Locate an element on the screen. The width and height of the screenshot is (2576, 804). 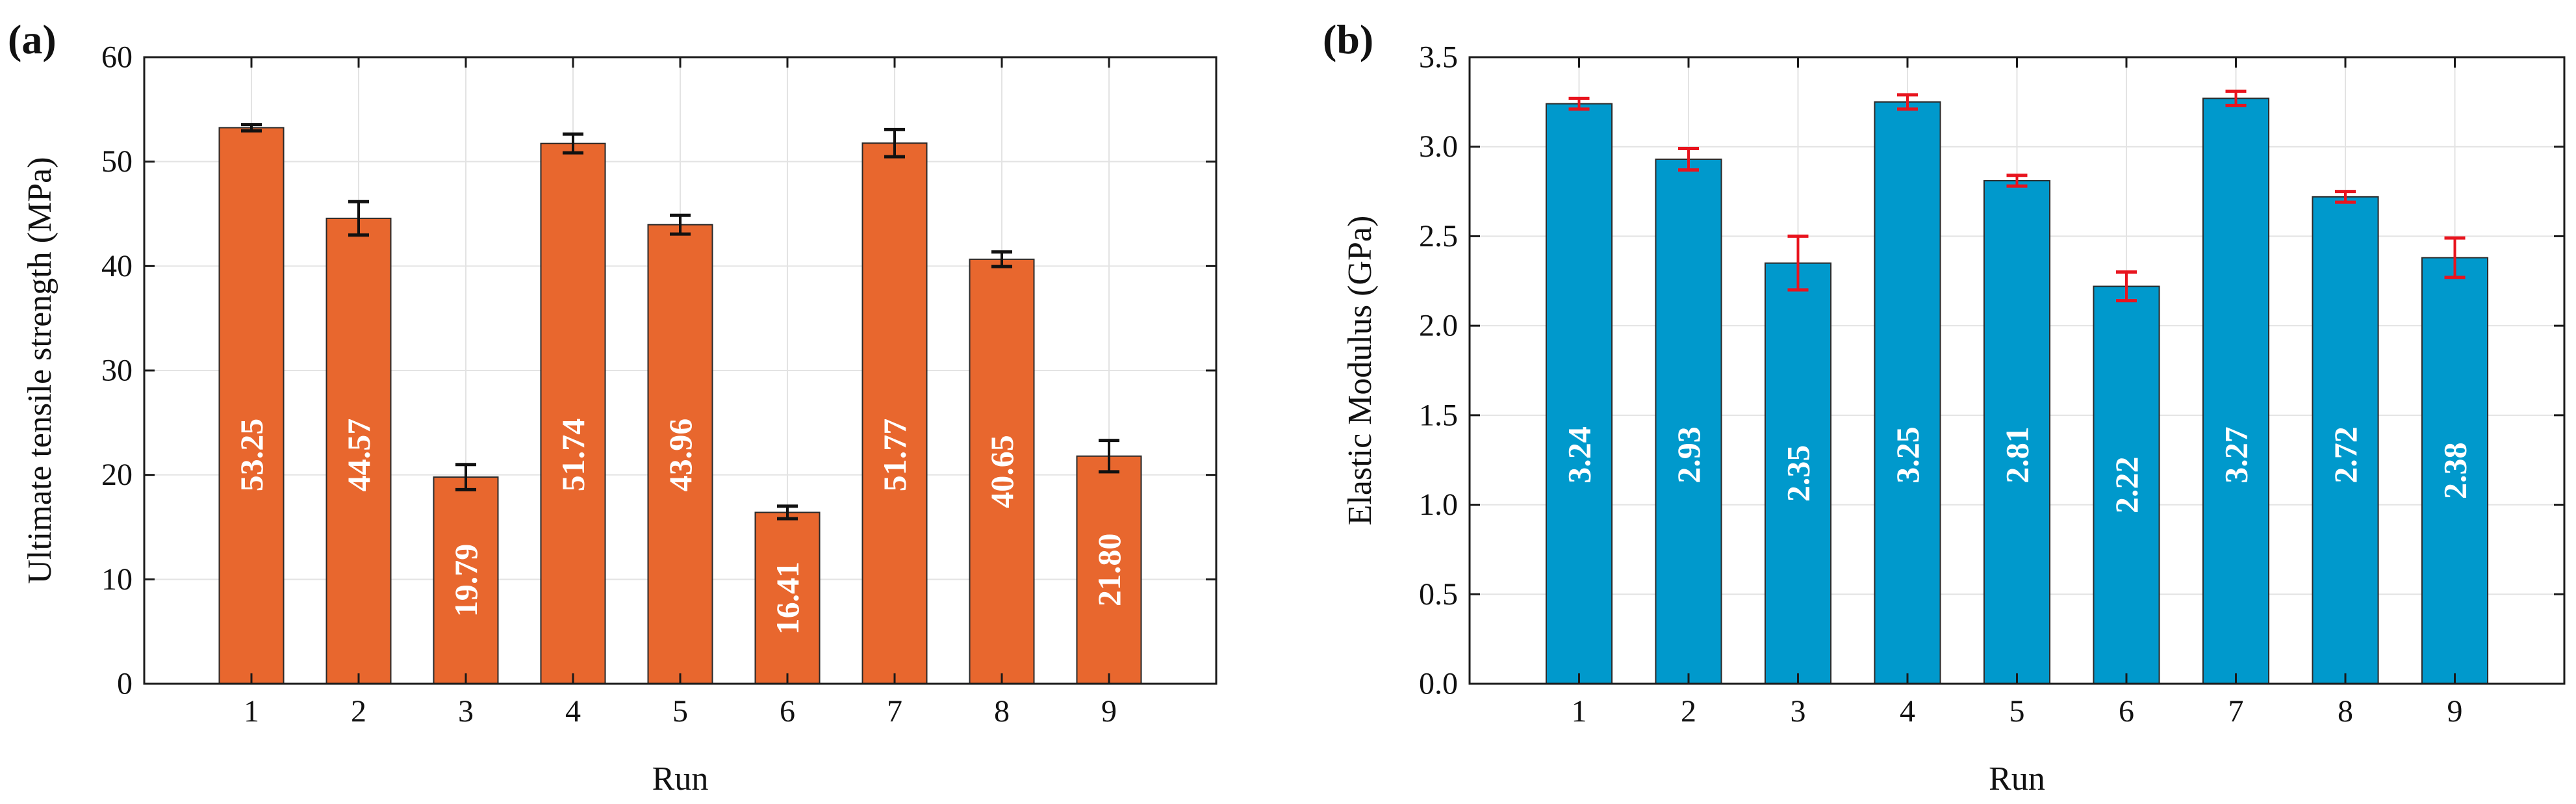
panel-label: (a) is located at coordinates (32, 39).